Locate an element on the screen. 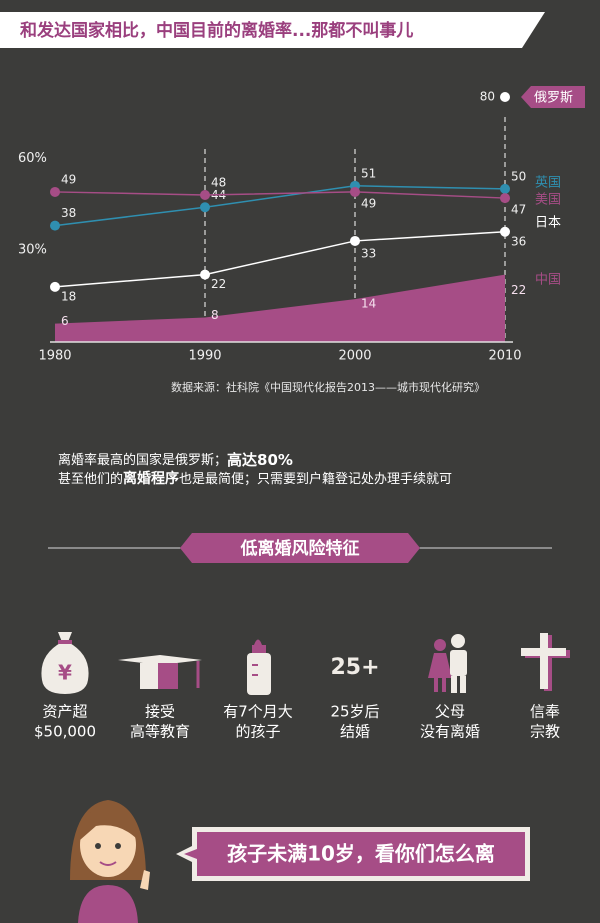  feature-label: 的孩子 is located at coordinates (257, 732).